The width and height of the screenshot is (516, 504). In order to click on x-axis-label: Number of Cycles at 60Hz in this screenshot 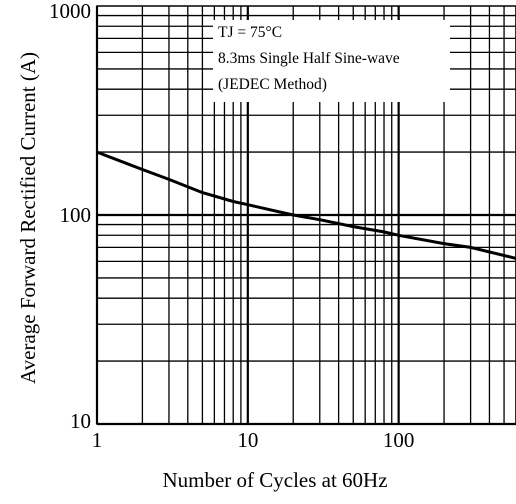, I will do `click(274, 480)`.